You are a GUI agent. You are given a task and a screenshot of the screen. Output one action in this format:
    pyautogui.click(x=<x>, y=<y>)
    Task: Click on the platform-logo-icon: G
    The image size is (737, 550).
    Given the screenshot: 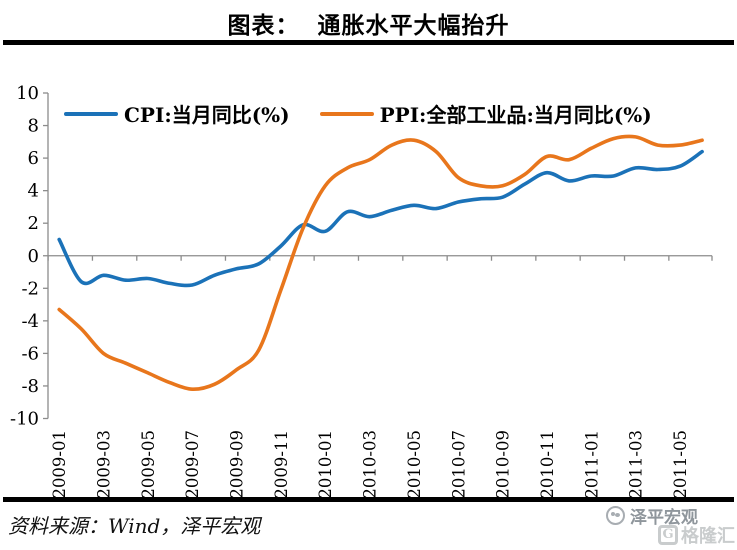 What is the action you would take?
    pyautogui.click(x=668, y=535)
    